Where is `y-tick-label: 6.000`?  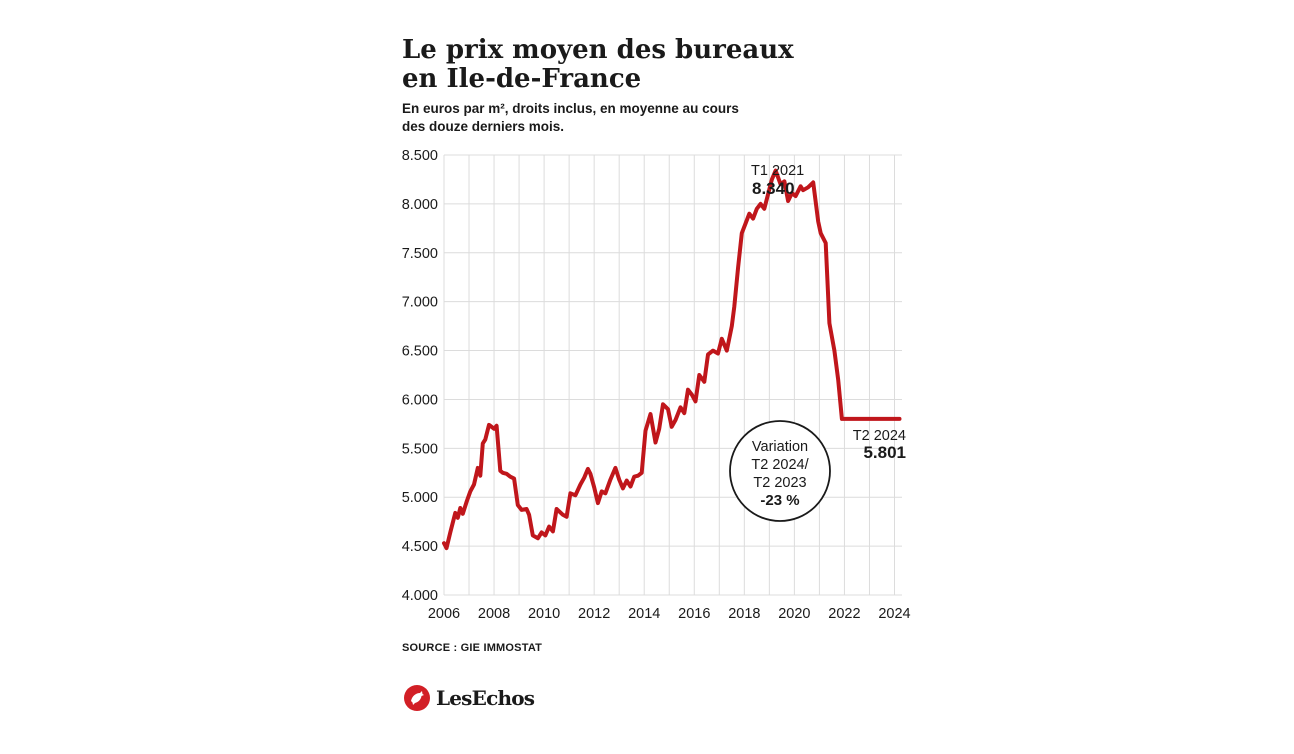
y-tick-label: 6.000 is located at coordinates (420, 400).